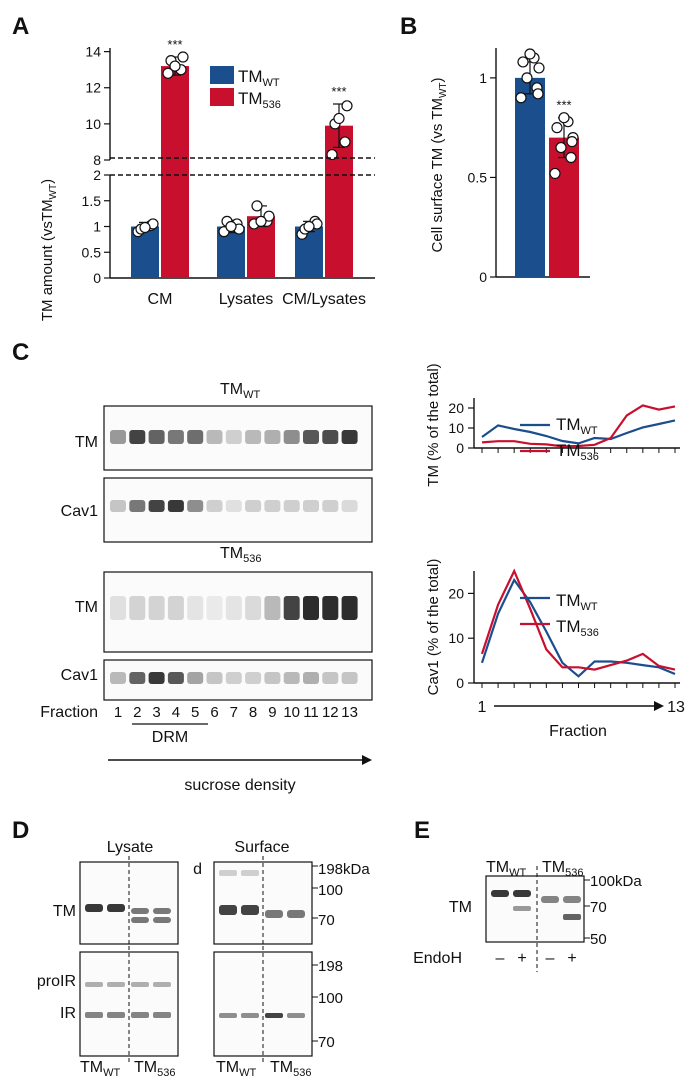 The image size is (699, 1089). What do you see at coordinates (521, 958) in the screenshot?
I see `endoh-sign: +` at bounding box center [521, 958].